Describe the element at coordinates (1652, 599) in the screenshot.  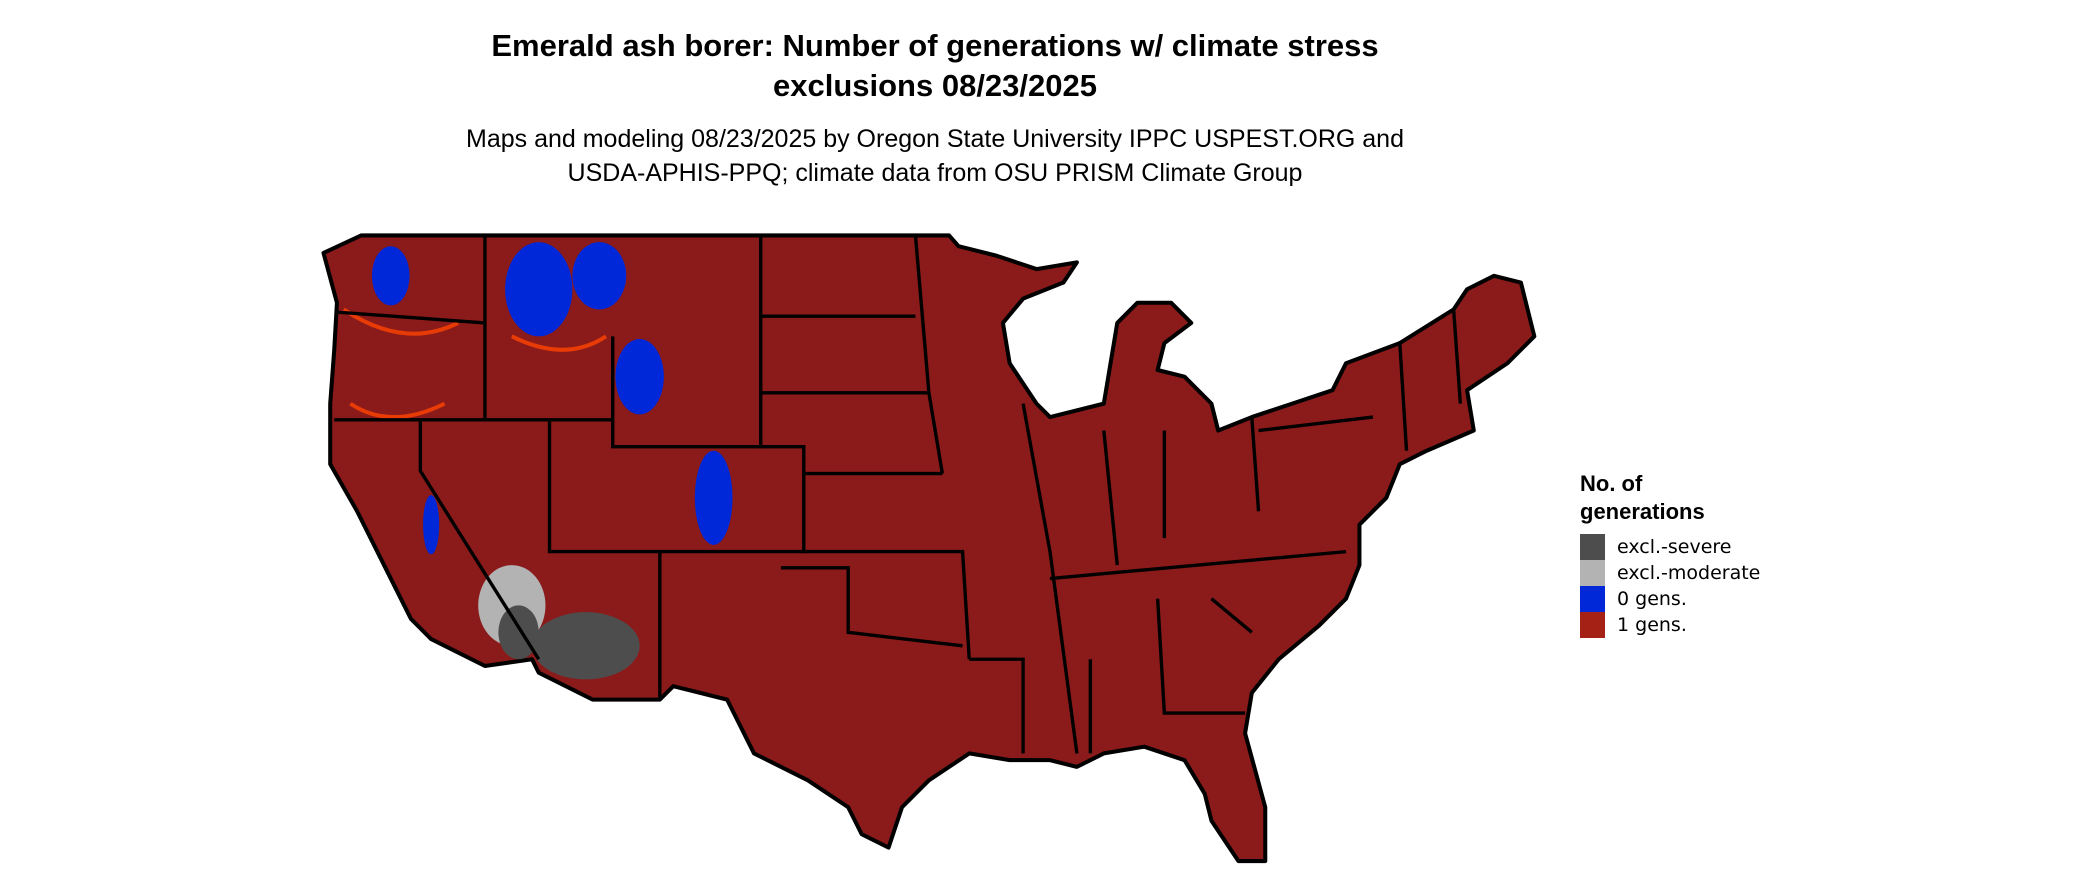
I see `legend-label: 0 gens.` at that location.